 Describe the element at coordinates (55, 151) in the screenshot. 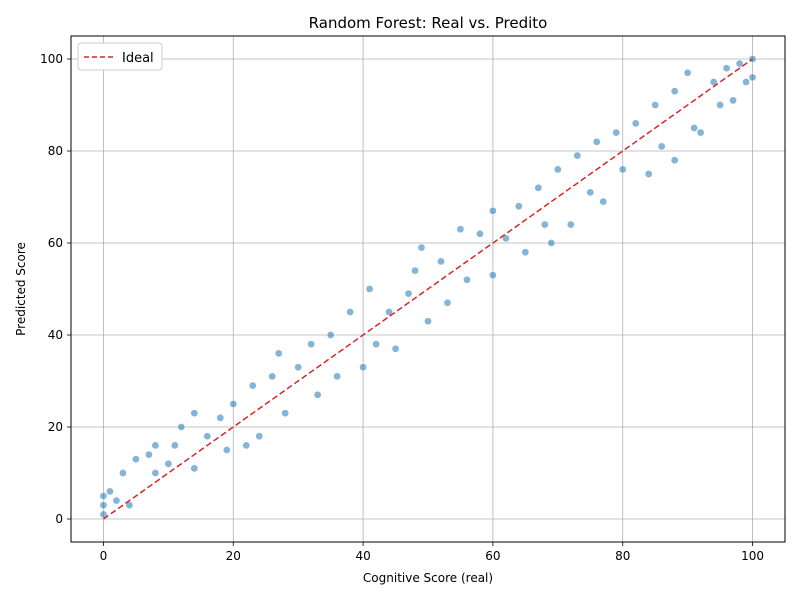

I see `y-tick-label: 80` at that location.